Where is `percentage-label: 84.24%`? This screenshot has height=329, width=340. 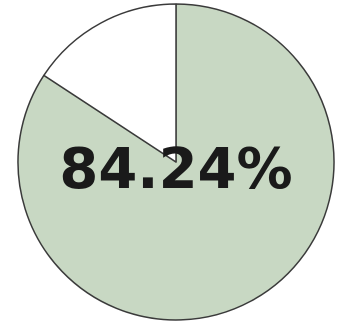
percentage-label: 84.24% is located at coordinates (175, 169).